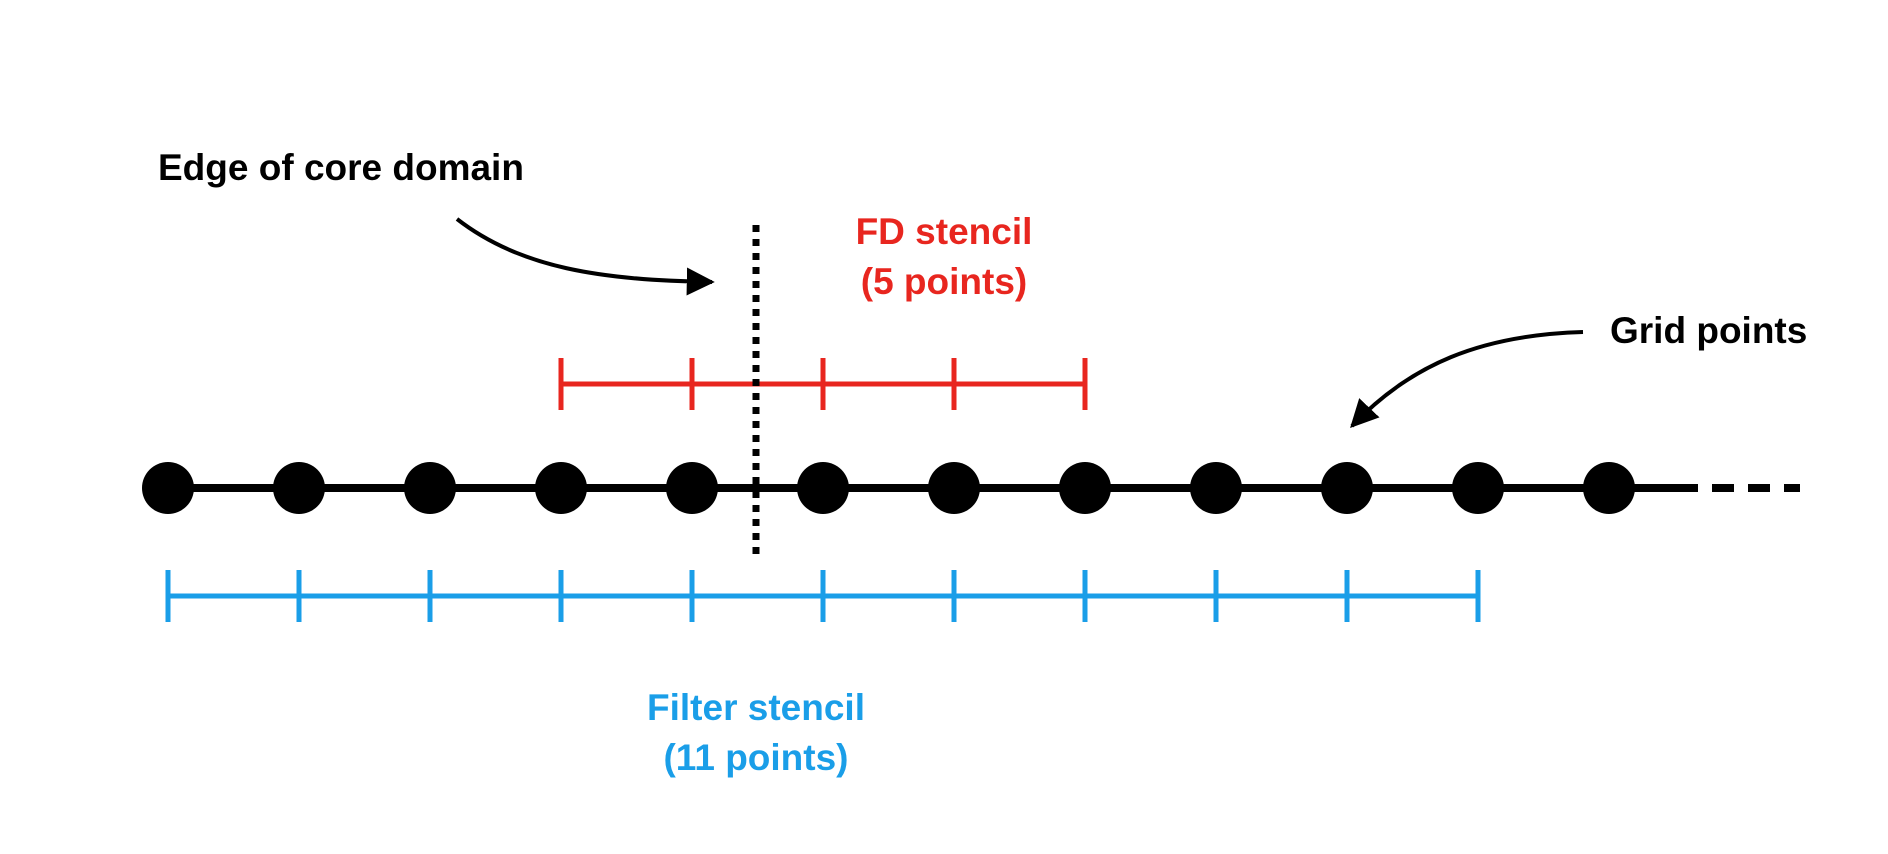  I want to click on grid-points, so click(888, 488).